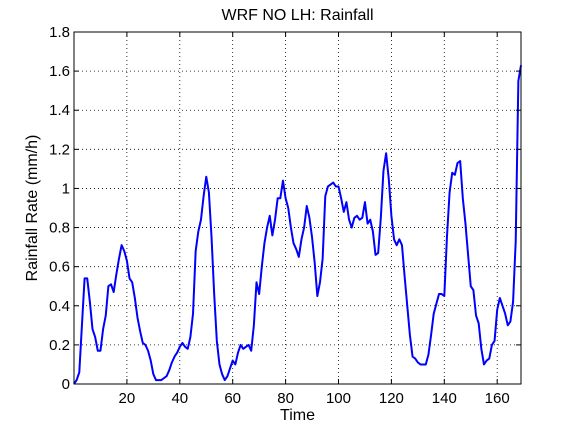 This screenshot has height=432, width=576. I want to click on y-tick-label: 0.2, so click(59, 345).